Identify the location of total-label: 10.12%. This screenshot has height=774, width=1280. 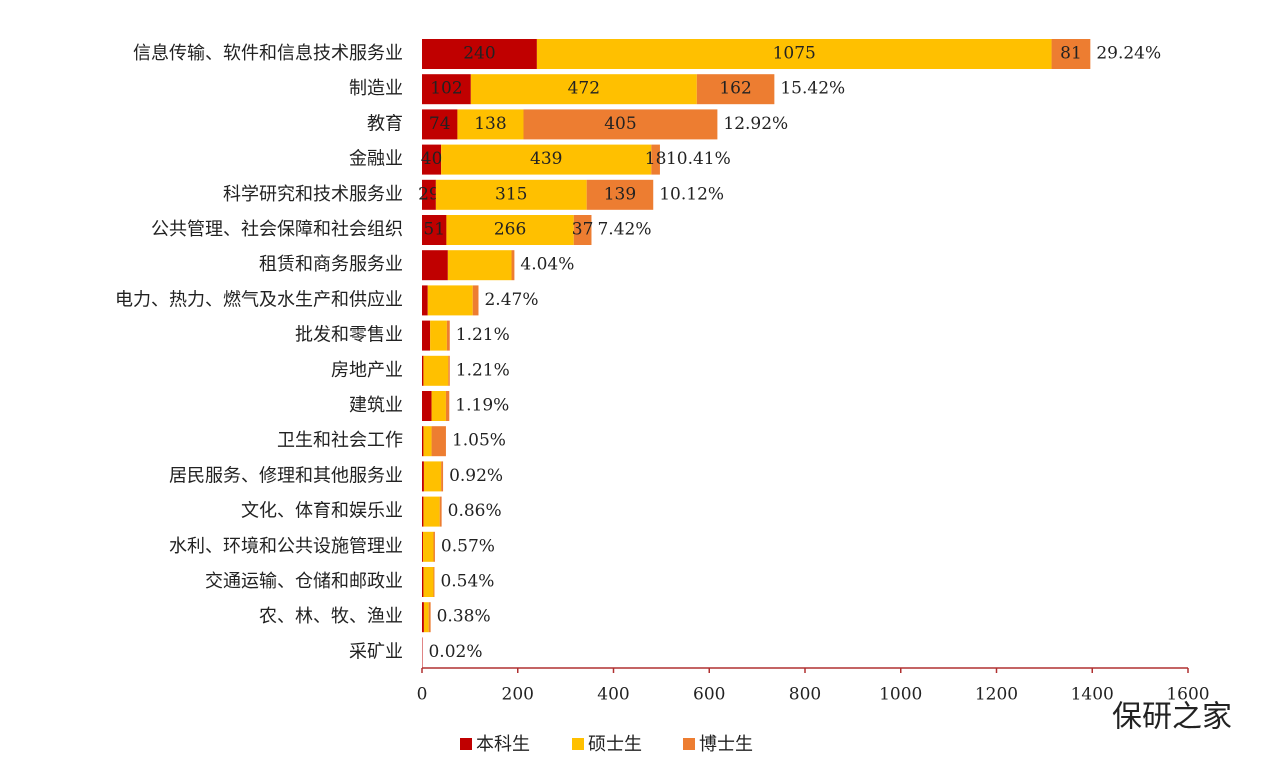
(691, 194).